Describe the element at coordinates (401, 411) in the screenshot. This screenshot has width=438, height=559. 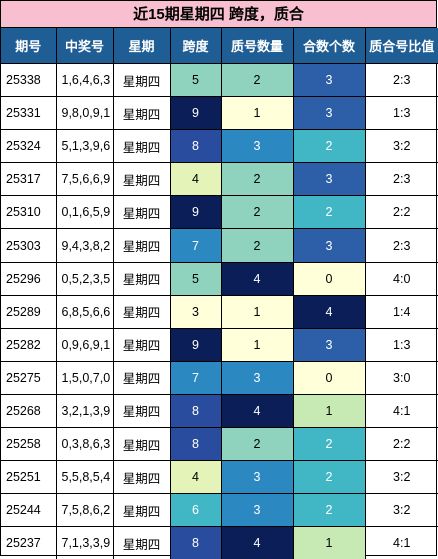
I see `ratio-cell: 4:1` at that location.